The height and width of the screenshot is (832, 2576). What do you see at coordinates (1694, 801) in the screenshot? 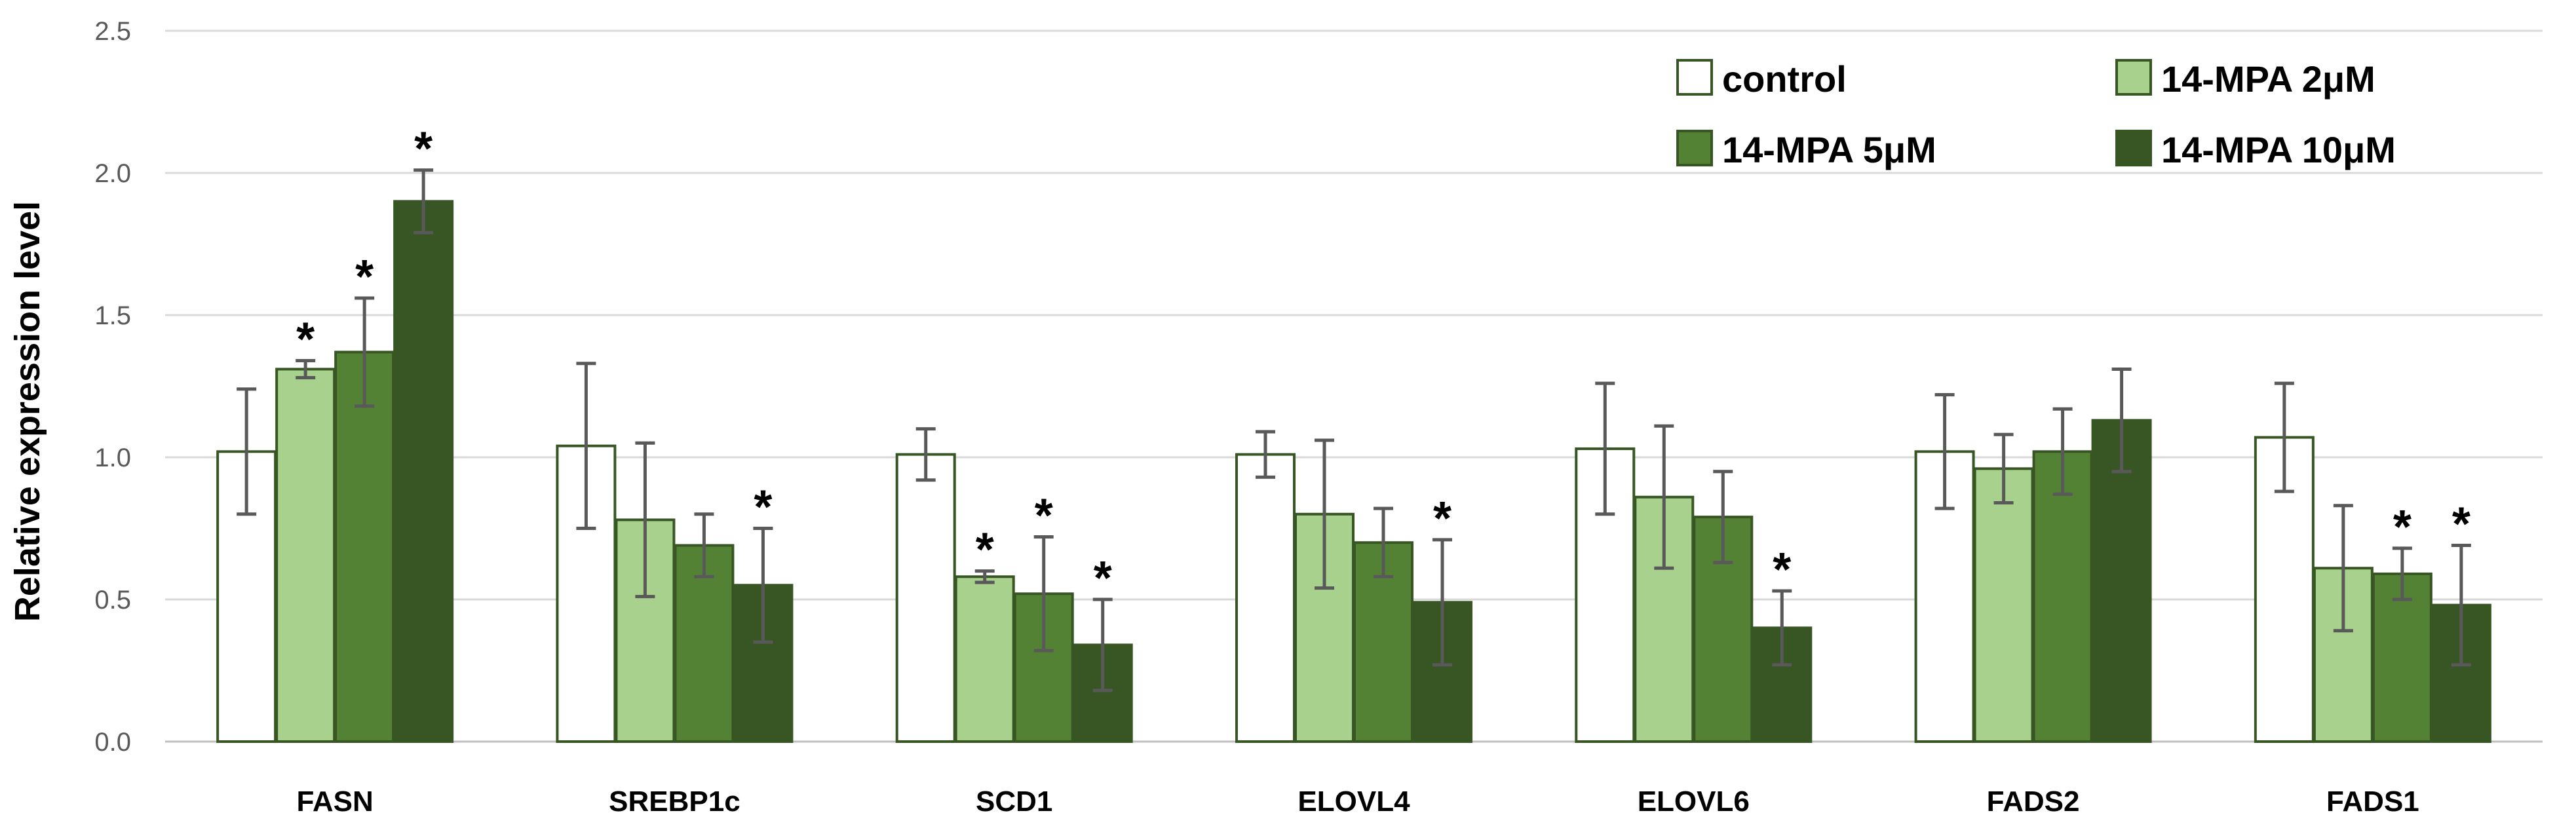
I see `x-tick-label: ELOVL6` at bounding box center [1694, 801].